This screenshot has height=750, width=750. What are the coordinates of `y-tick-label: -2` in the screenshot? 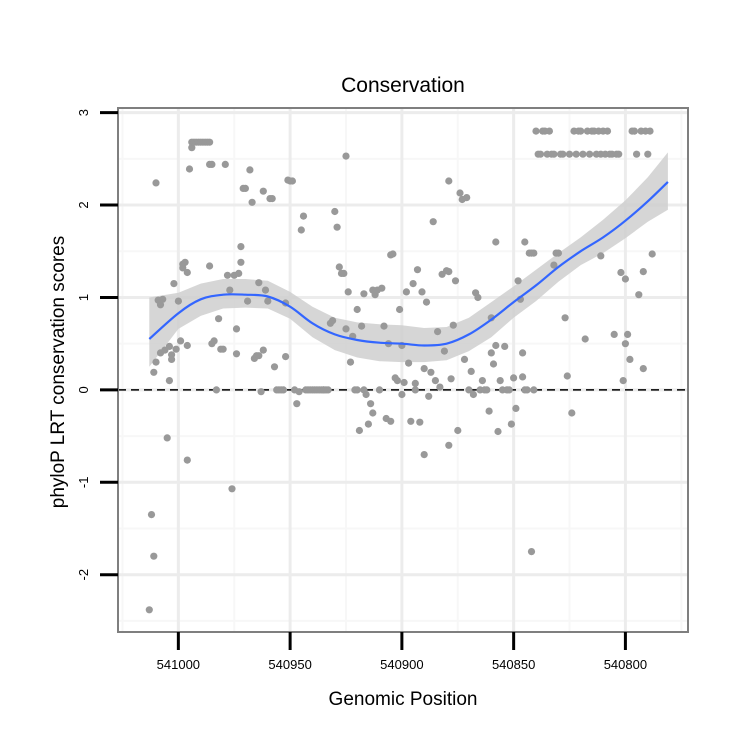 It's located at (83, 575).